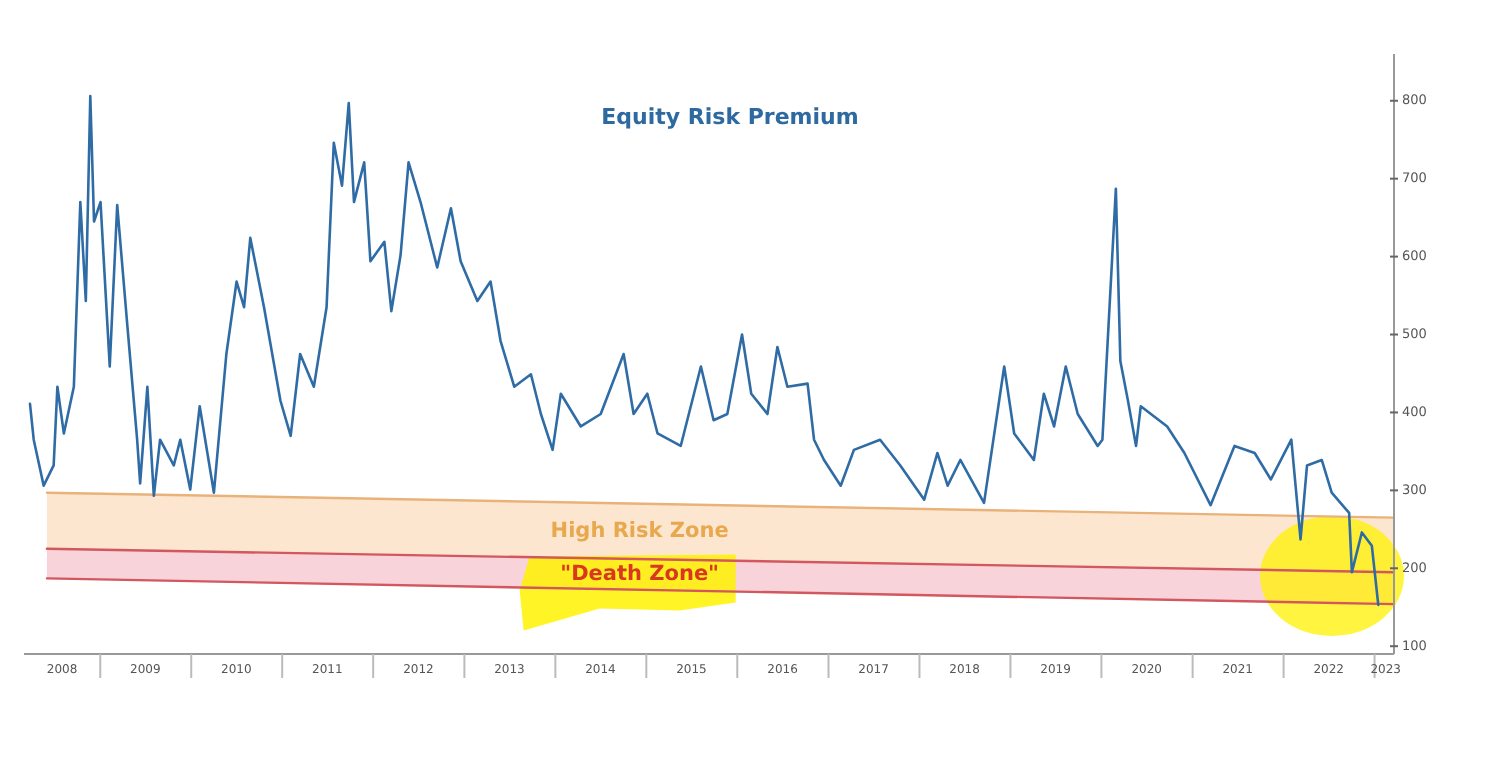 The width and height of the screenshot is (1486, 762). What do you see at coordinates (639, 531) in the screenshot?
I see `annotation: High Risk Zone` at bounding box center [639, 531].